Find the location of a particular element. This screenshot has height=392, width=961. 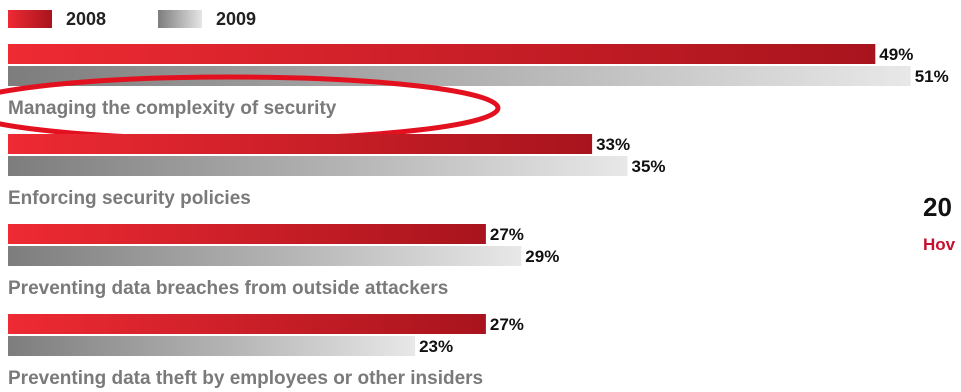

bar-2009-enforcing-security-policies is located at coordinates (318, 166).